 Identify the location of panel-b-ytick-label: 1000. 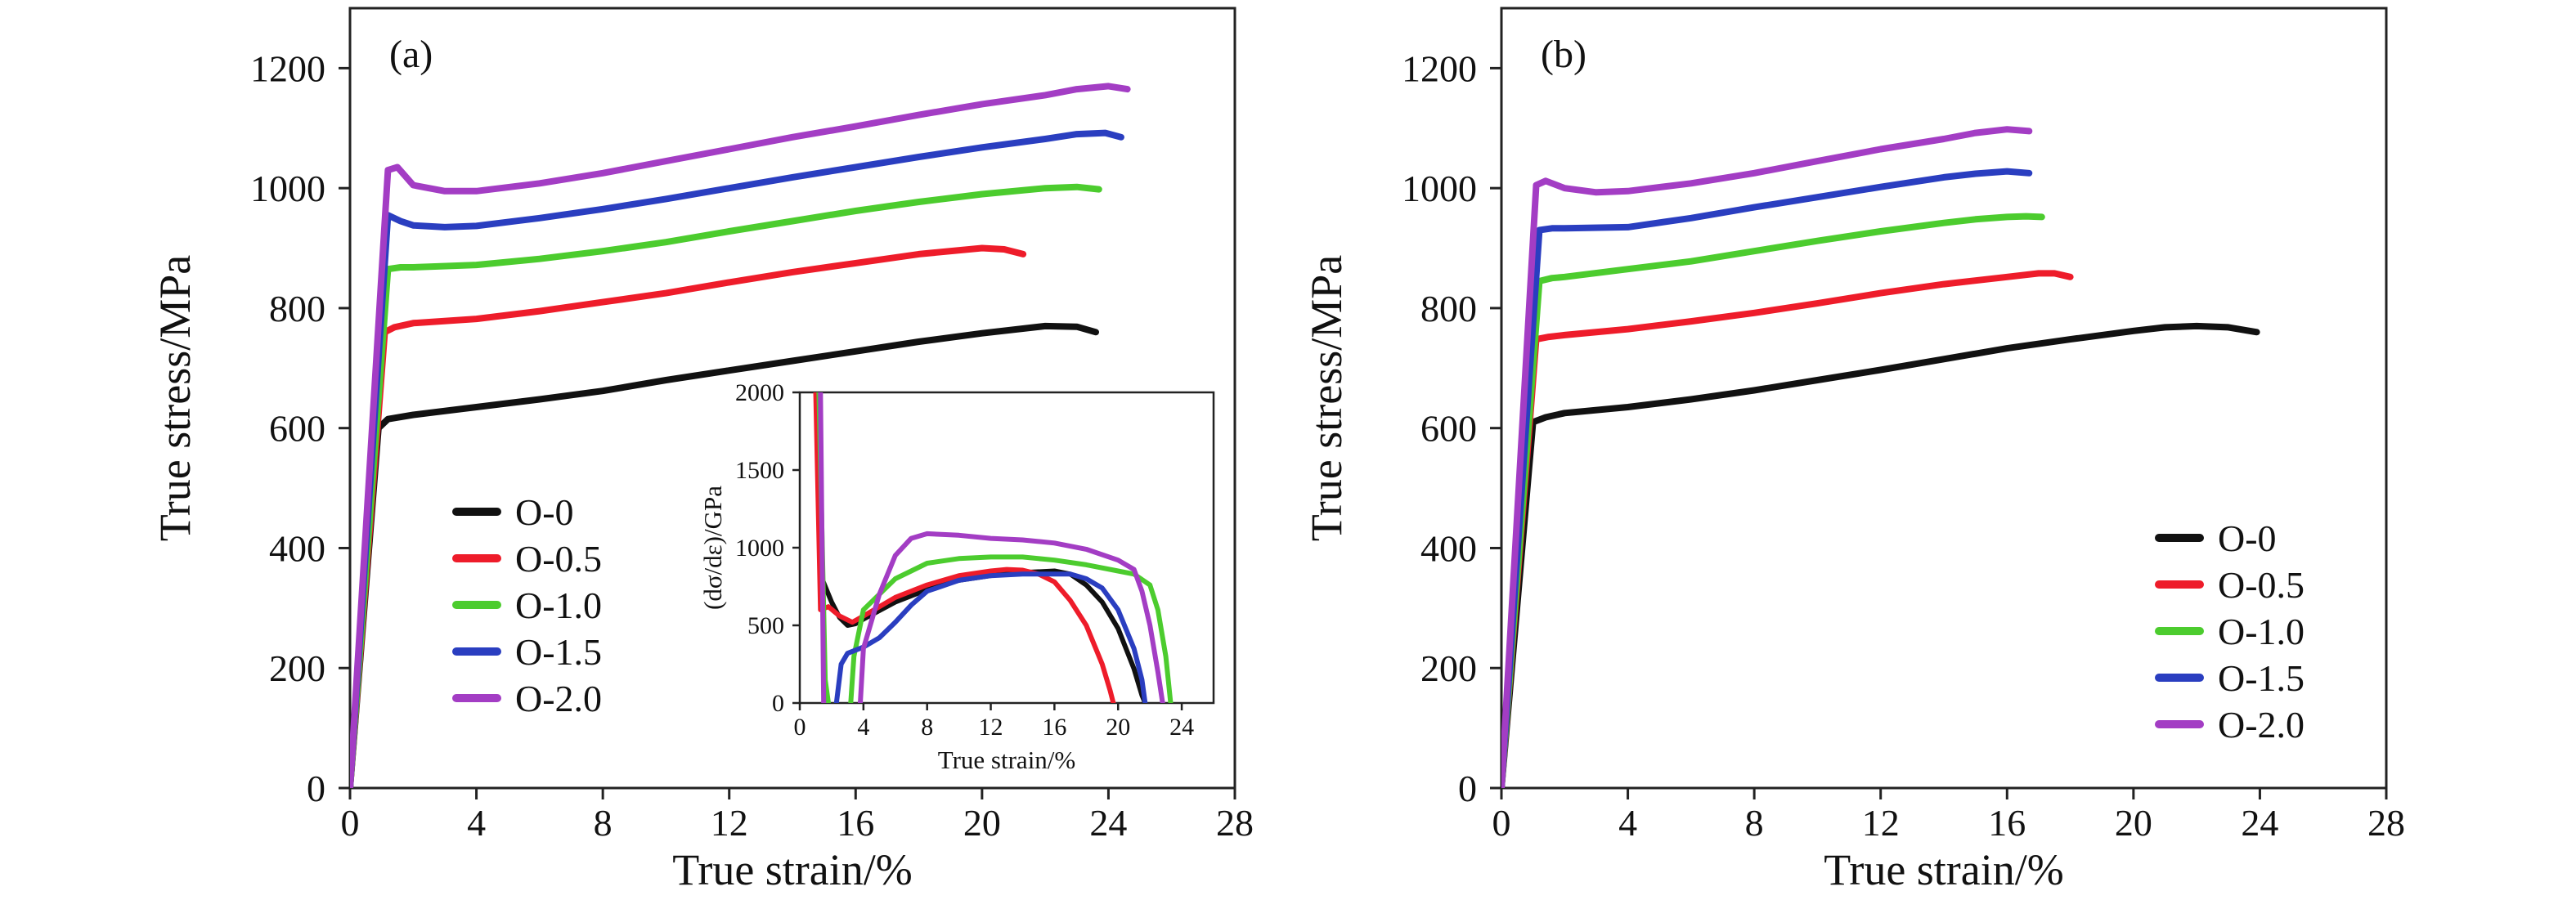
(1439, 188).